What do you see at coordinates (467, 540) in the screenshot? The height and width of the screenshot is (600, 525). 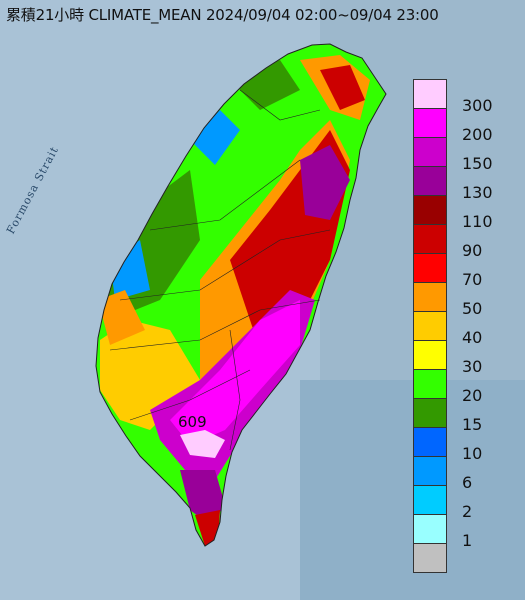 I see `legend-label: 1` at bounding box center [467, 540].